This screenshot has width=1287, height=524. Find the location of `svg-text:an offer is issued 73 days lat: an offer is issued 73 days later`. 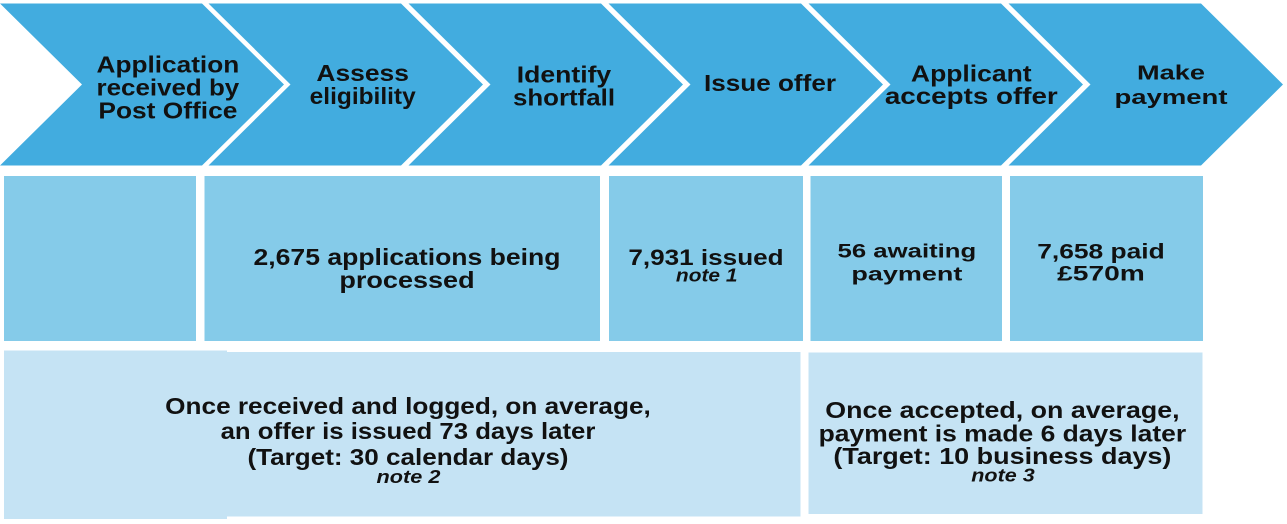

svg-text:an offer is issued 73 days lat: an offer is issued 73 days later is located at coordinates (408, 431).